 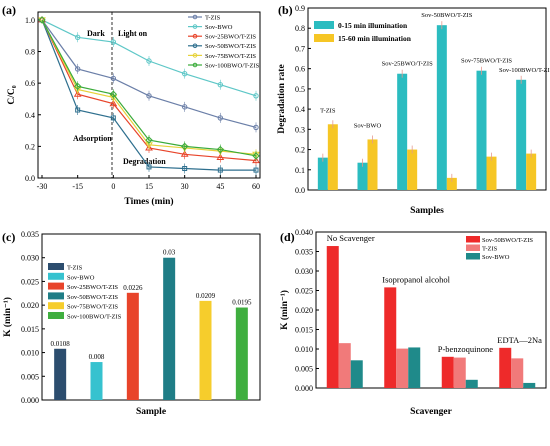 What do you see at coordinates (30, 305) in the screenshot?
I see `panel-c-y-tick-label: 0.020` at bounding box center [30, 305].